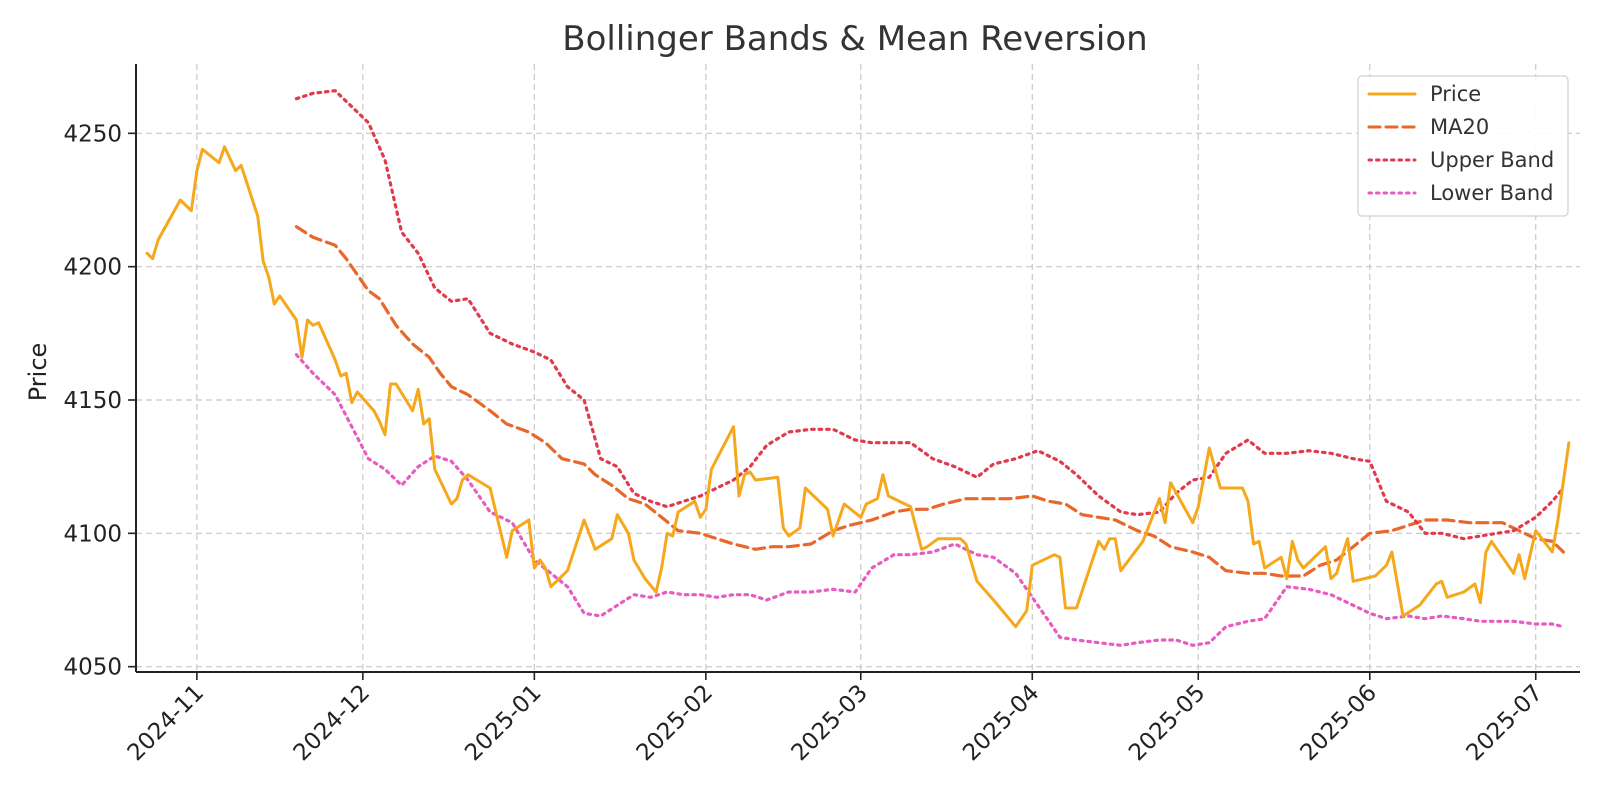  Describe the element at coordinates (92, 268) in the screenshot. I see `y-tick-label: 4200` at that location.